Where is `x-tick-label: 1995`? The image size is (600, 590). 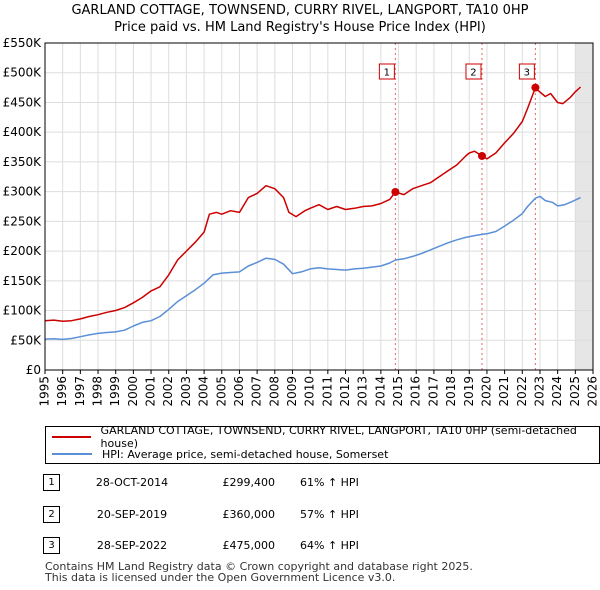
x-tick-label: 1995 is located at coordinates (45, 391).